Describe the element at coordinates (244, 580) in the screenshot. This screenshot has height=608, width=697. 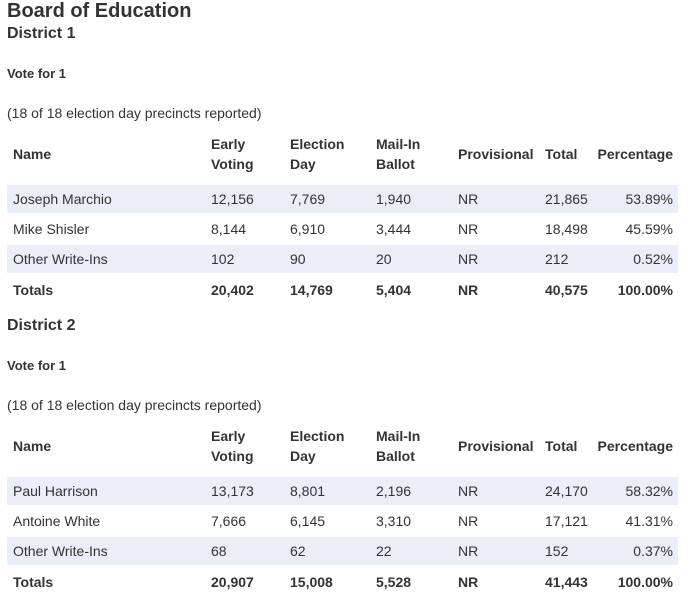
I see `early-voting-total: 20,907` at that location.